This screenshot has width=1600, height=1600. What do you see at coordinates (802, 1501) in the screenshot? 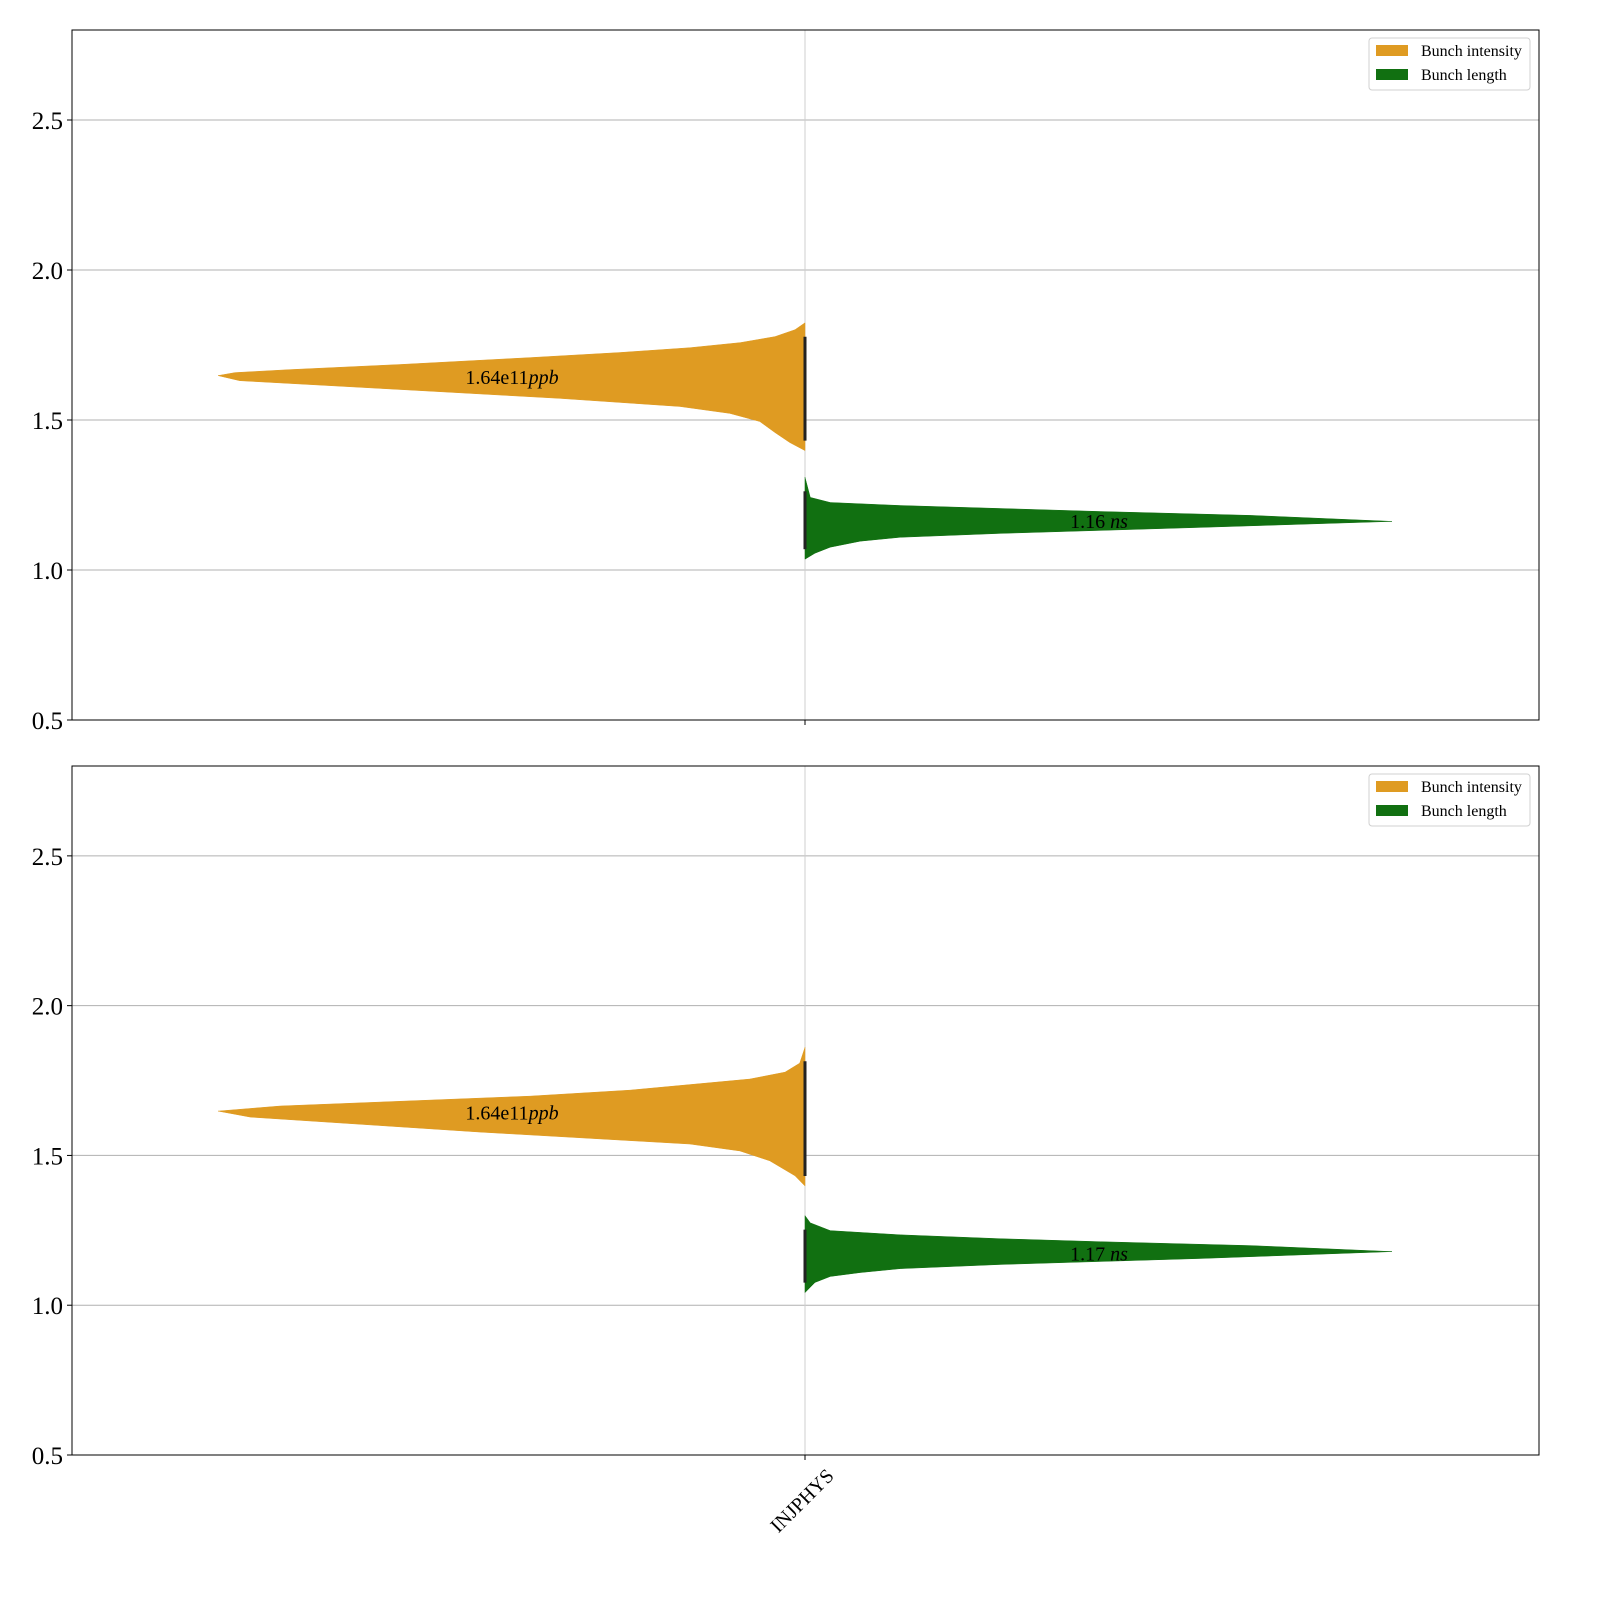
I see `x-tick-label: INJPHYS` at bounding box center [802, 1501].